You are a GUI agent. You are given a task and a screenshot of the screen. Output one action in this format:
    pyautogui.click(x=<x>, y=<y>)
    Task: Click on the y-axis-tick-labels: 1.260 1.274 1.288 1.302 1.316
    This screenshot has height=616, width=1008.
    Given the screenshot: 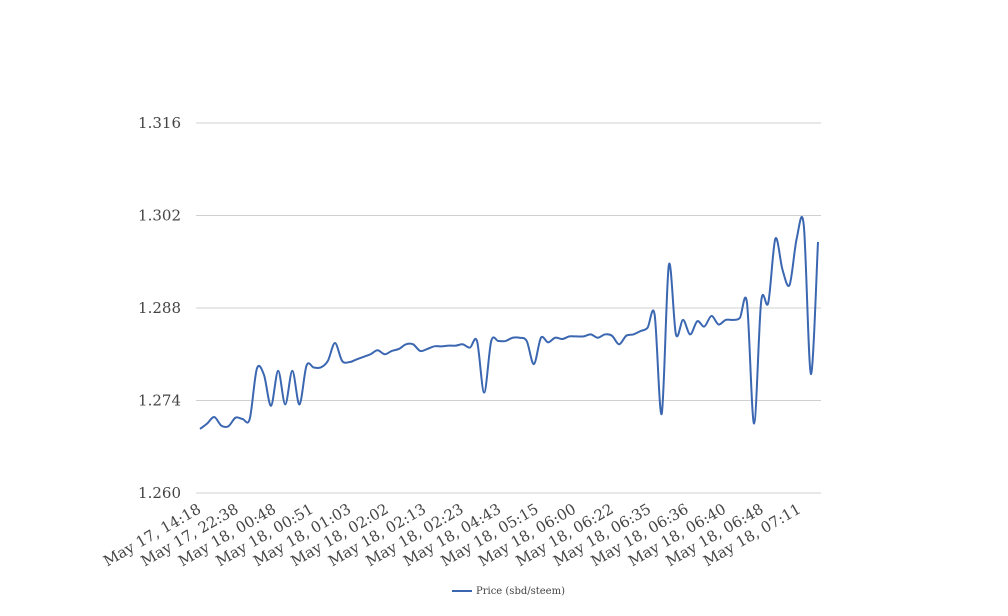 What is the action you would take?
    pyautogui.click(x=159, y=308)
    